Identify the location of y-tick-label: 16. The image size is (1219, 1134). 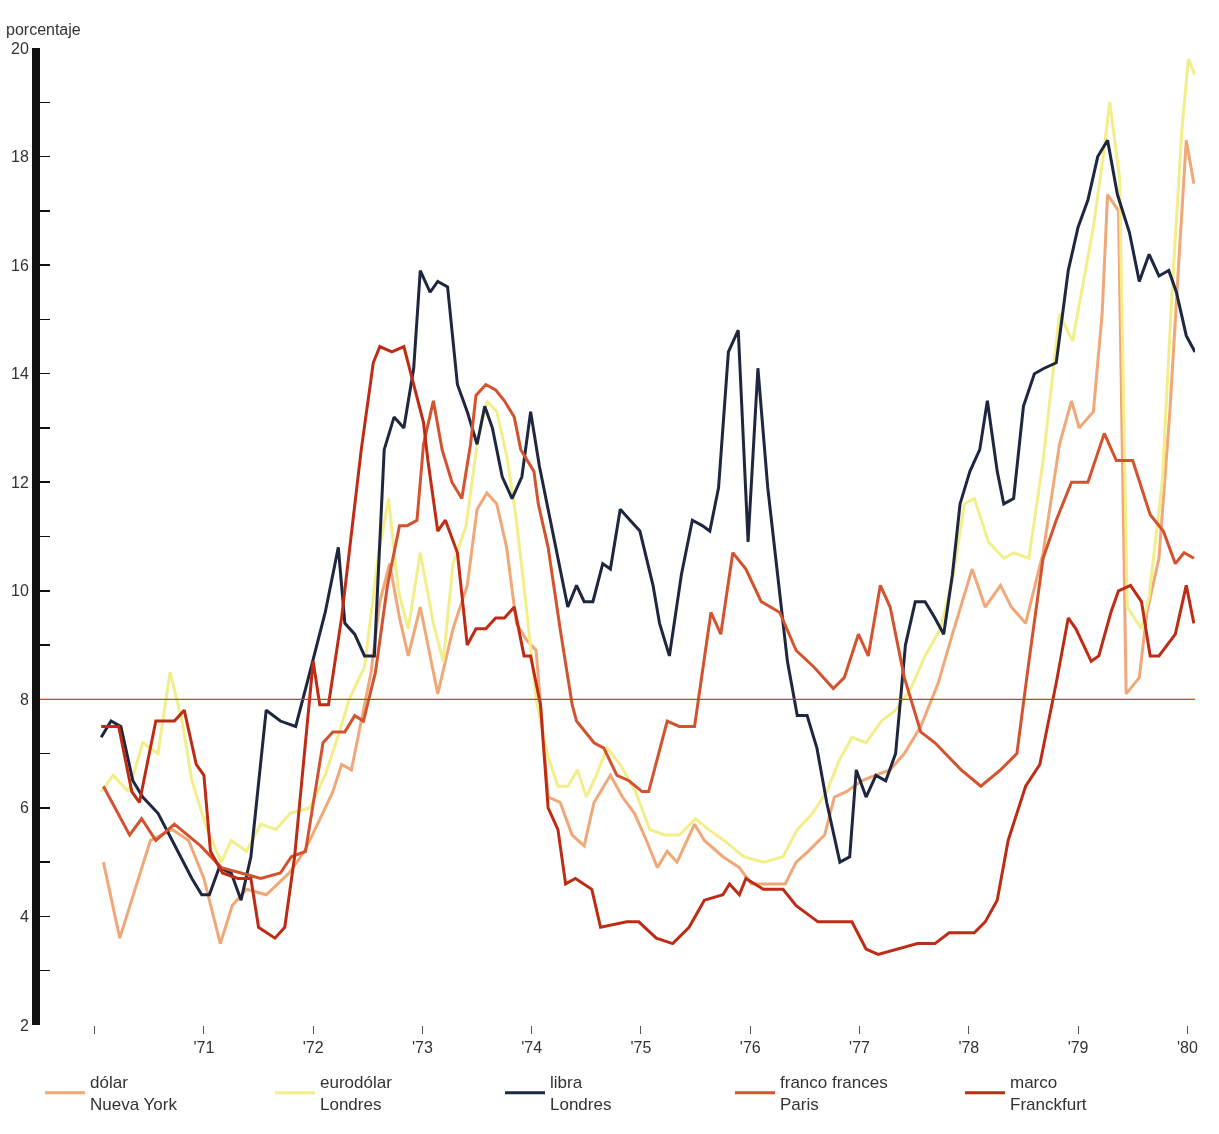
(20, 265).